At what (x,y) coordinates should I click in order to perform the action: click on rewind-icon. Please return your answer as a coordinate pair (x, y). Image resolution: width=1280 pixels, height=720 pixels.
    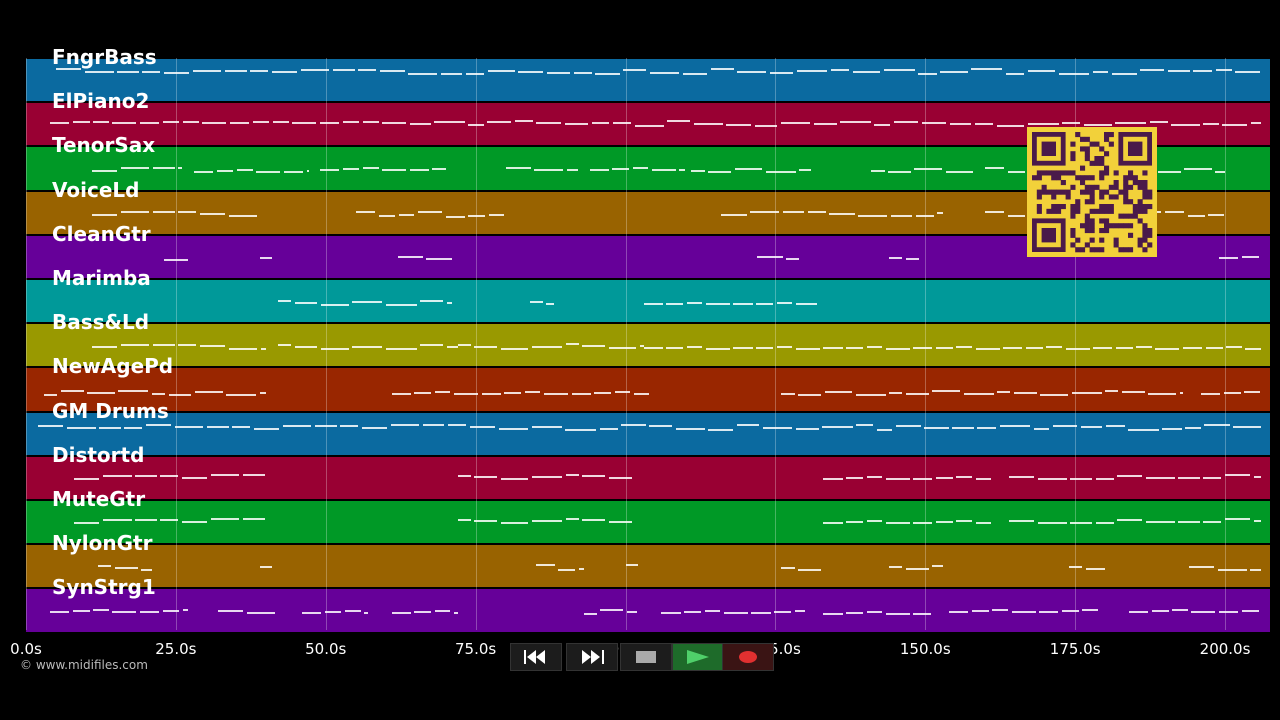
    Looking at the image, I should click on (534, 657).